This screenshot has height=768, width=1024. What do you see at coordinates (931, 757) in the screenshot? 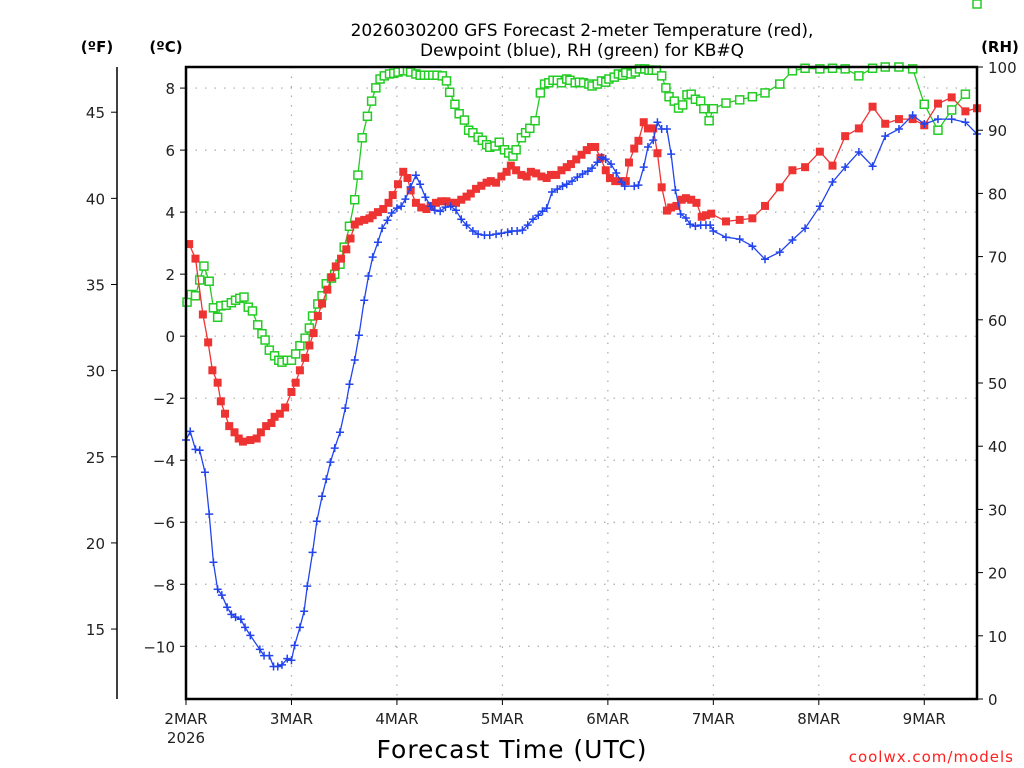
I see `credit-text: coolwx.com/models` at bounding box center [931, 757].